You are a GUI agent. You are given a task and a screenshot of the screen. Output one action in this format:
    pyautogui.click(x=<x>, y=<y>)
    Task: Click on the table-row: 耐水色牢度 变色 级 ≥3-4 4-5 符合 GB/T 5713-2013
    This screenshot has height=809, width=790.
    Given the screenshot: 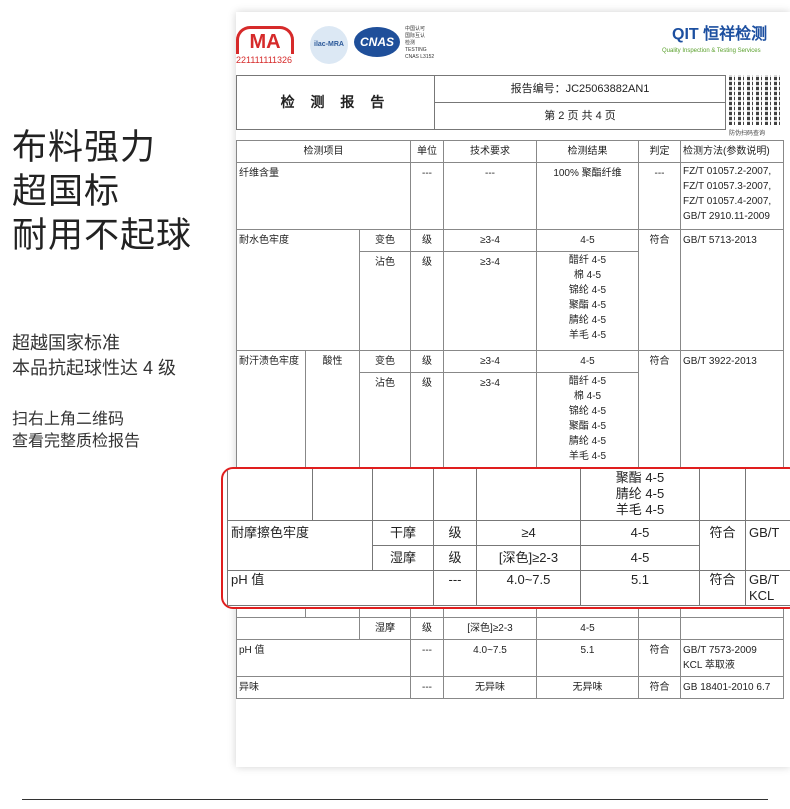 What is the action you would take?
    pyautogui.click(x=510, y=290)
    